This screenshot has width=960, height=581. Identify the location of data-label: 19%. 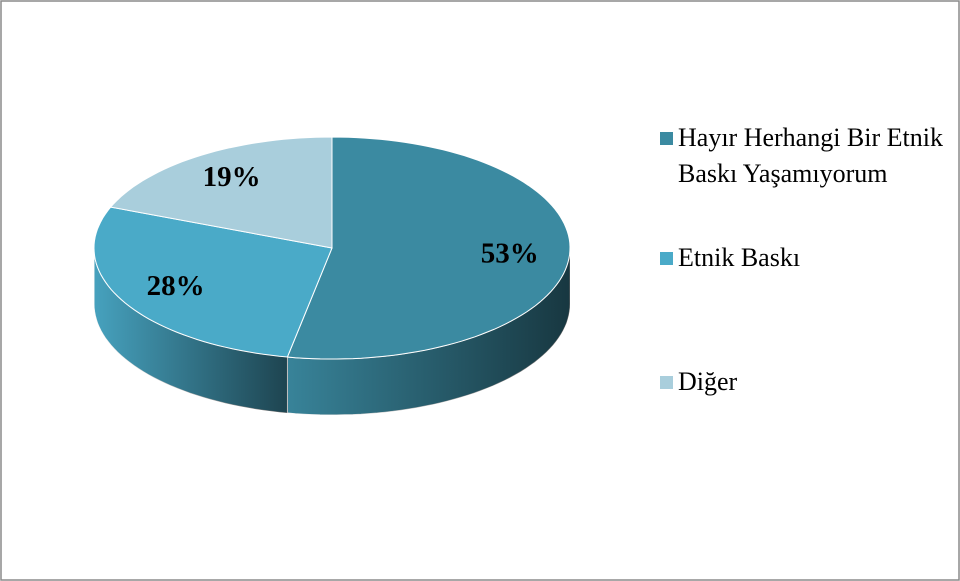
(232, 177).